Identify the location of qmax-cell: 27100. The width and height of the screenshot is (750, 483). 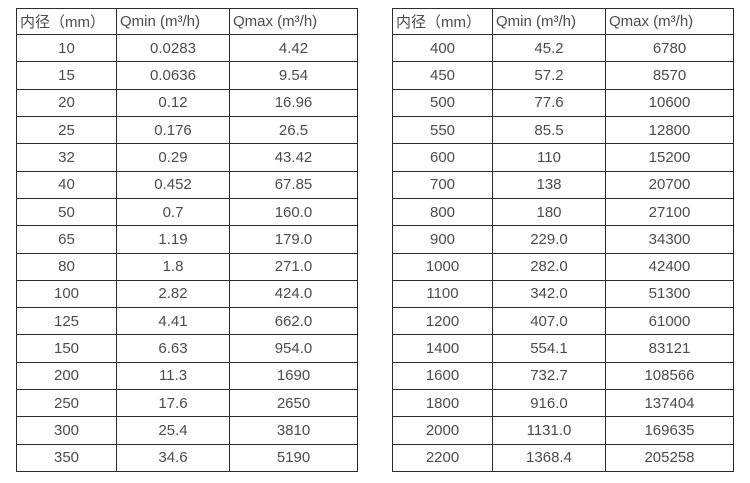
(669, 212).